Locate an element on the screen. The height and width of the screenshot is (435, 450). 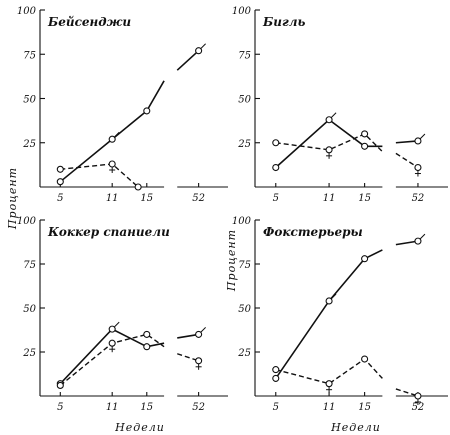
x-axis-label-left: Недели is located at coordinates (139, 427).